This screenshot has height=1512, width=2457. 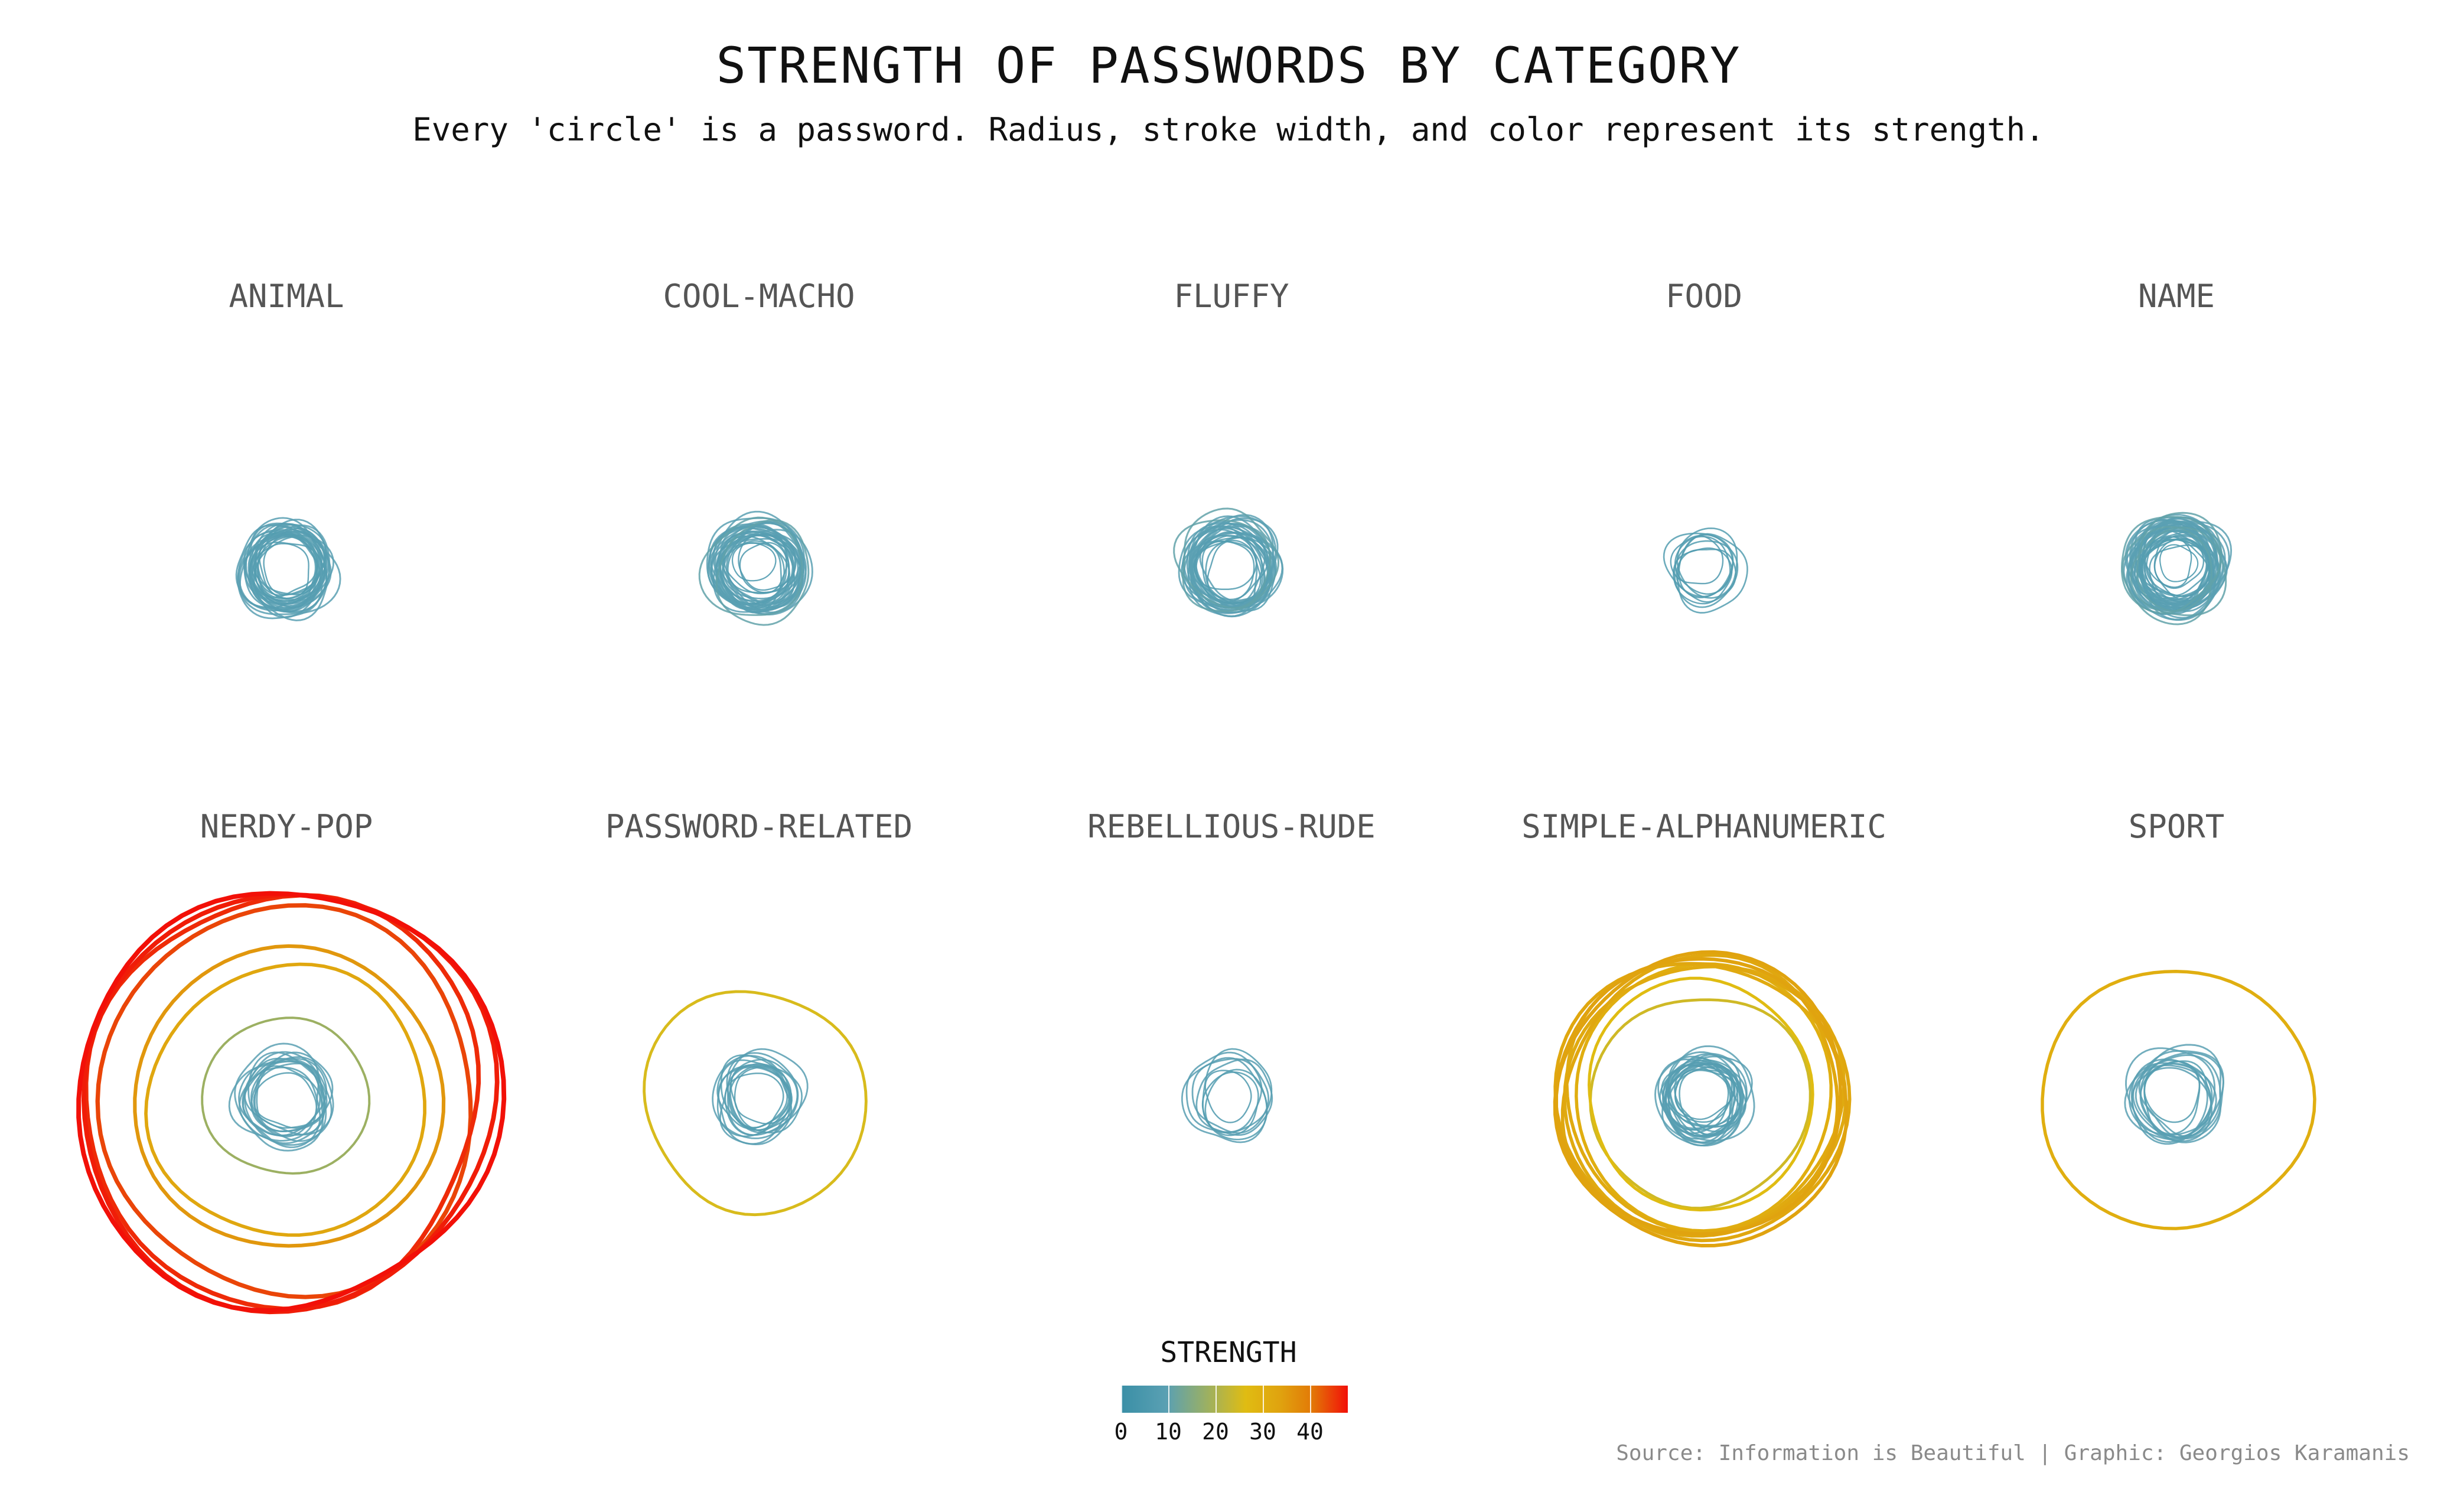 I want to click on panel-nerdy-pop, so click(x=291, y=1103).